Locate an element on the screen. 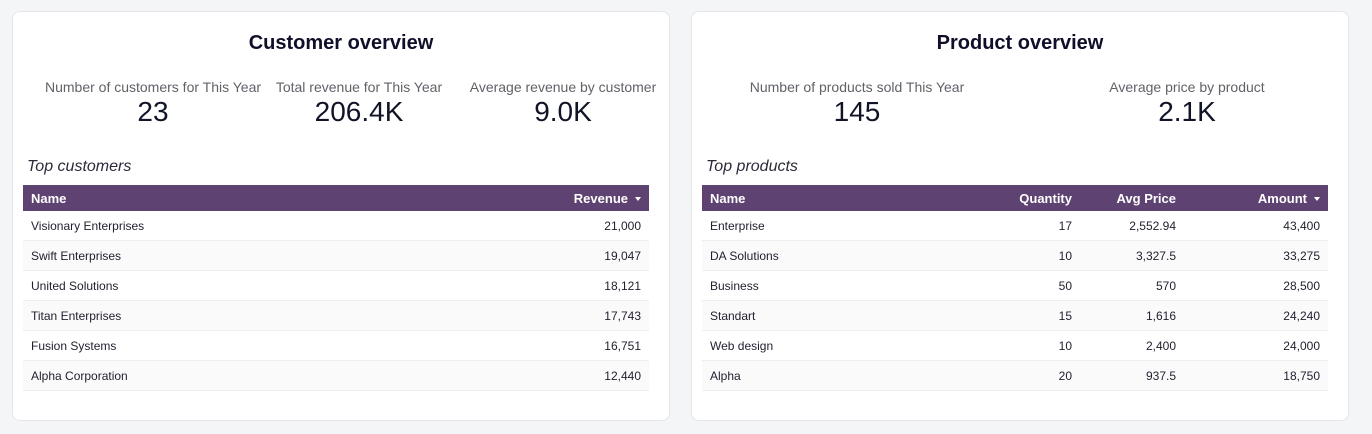 The image size is (1372, 434). kpi-average-price: Average price by product 2.1K is located at coordinates (1187, 104).